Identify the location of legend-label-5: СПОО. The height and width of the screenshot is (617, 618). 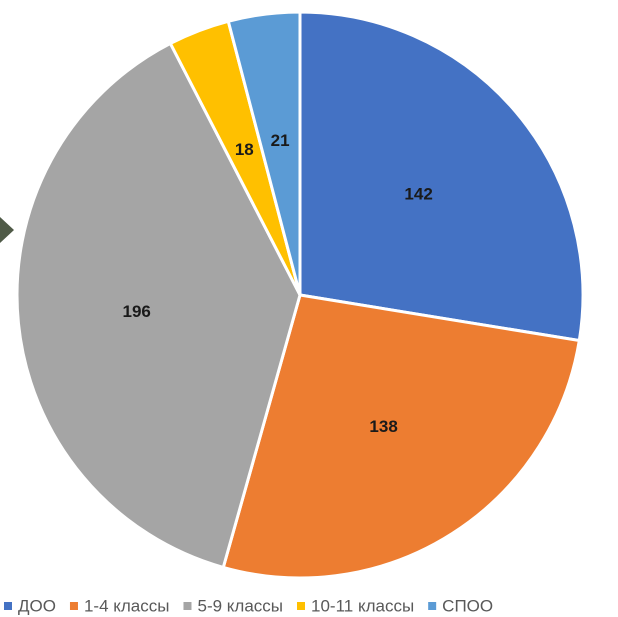
(467, 606).